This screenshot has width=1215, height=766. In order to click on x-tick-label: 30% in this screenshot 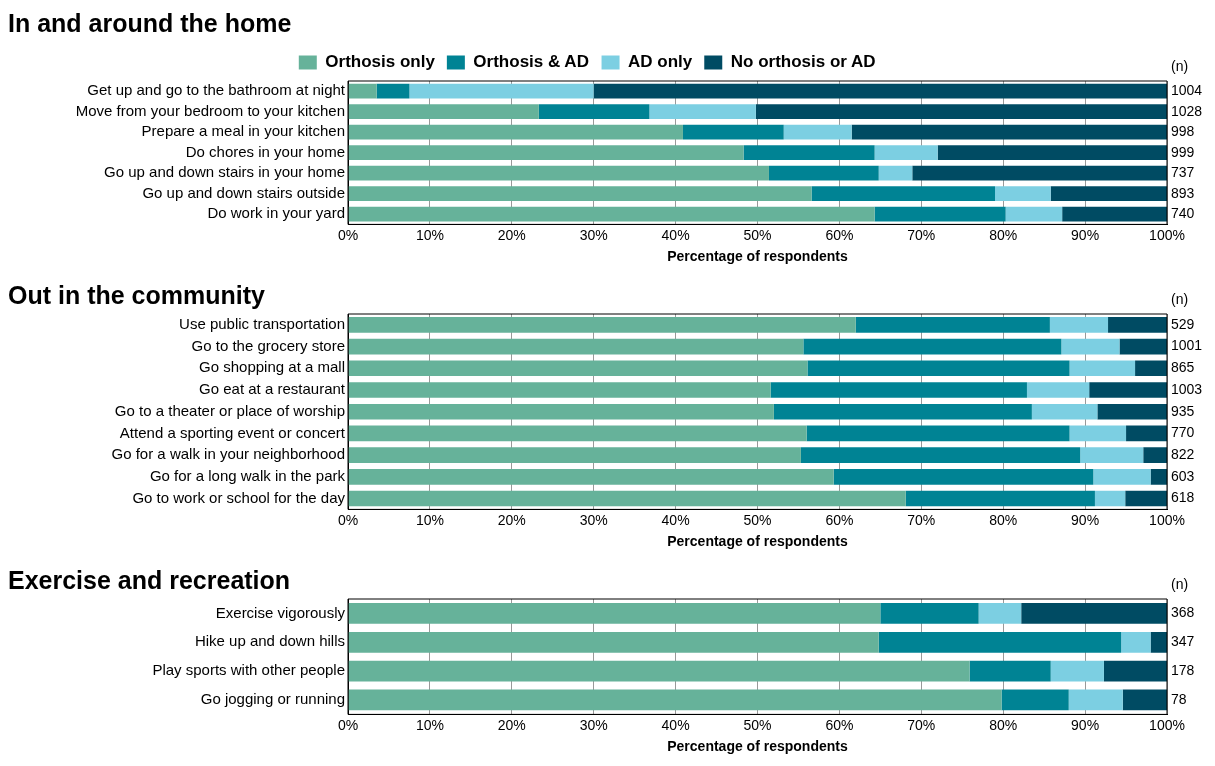, I will do `click(593, 724)`.